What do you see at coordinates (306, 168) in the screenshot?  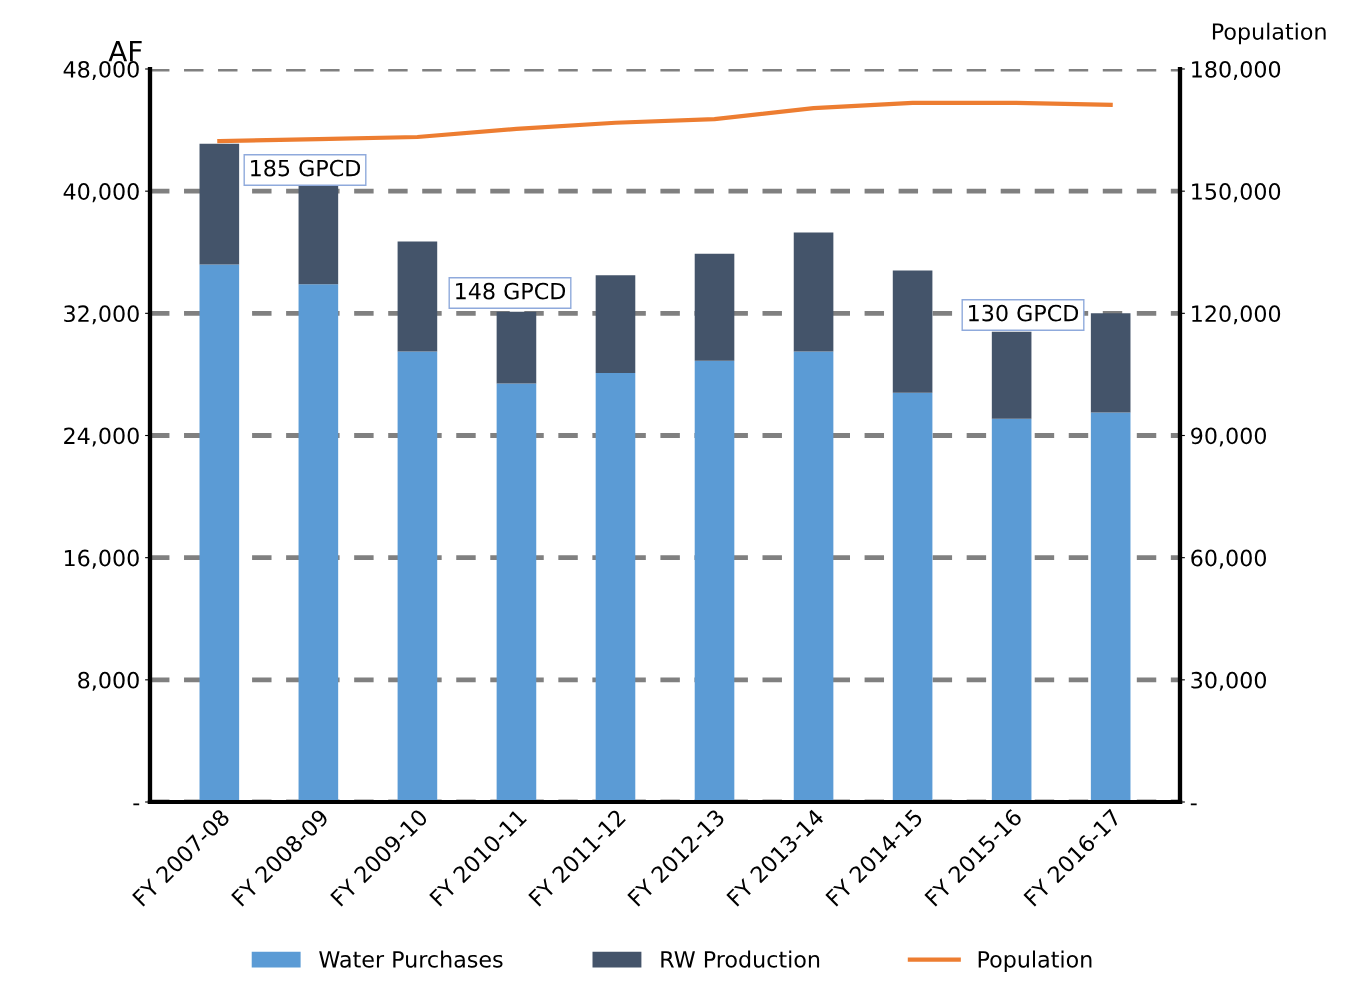 I see `annotation: 185 GPCD` at bounding box center [306, 168].